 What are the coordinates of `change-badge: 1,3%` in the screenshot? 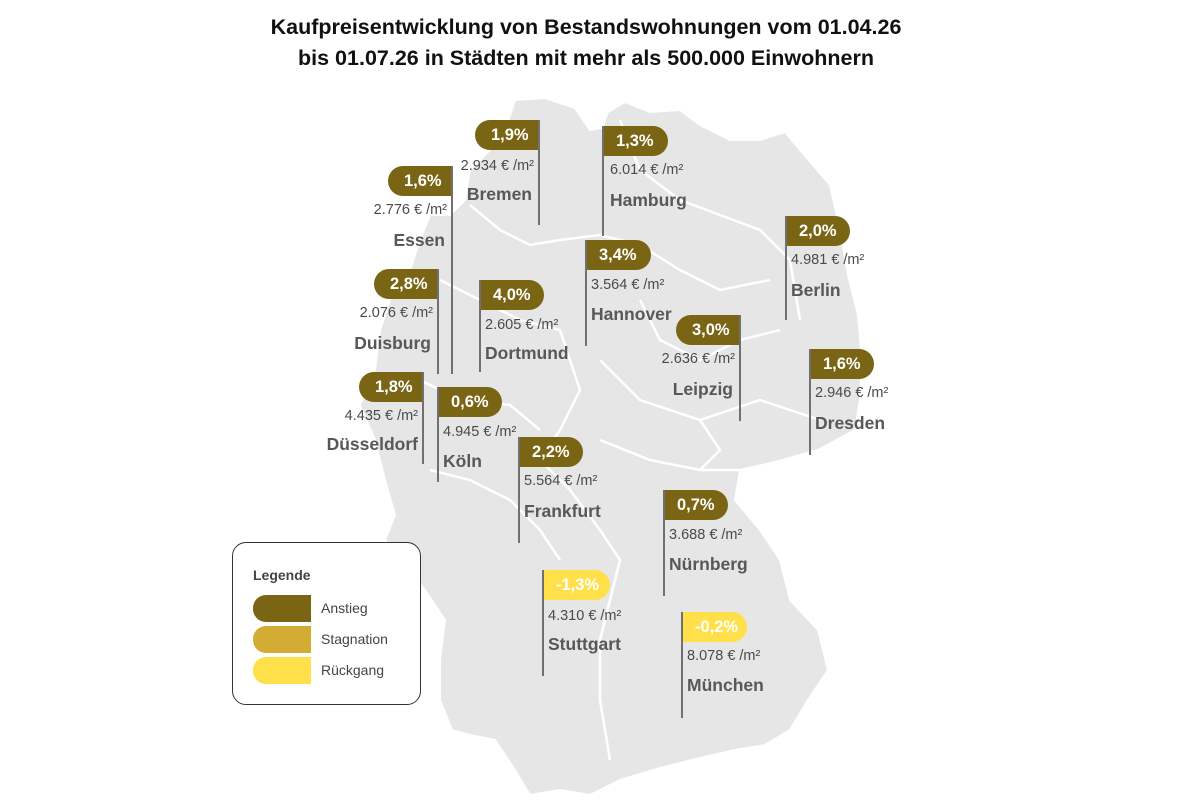 It's located at (636, 141).